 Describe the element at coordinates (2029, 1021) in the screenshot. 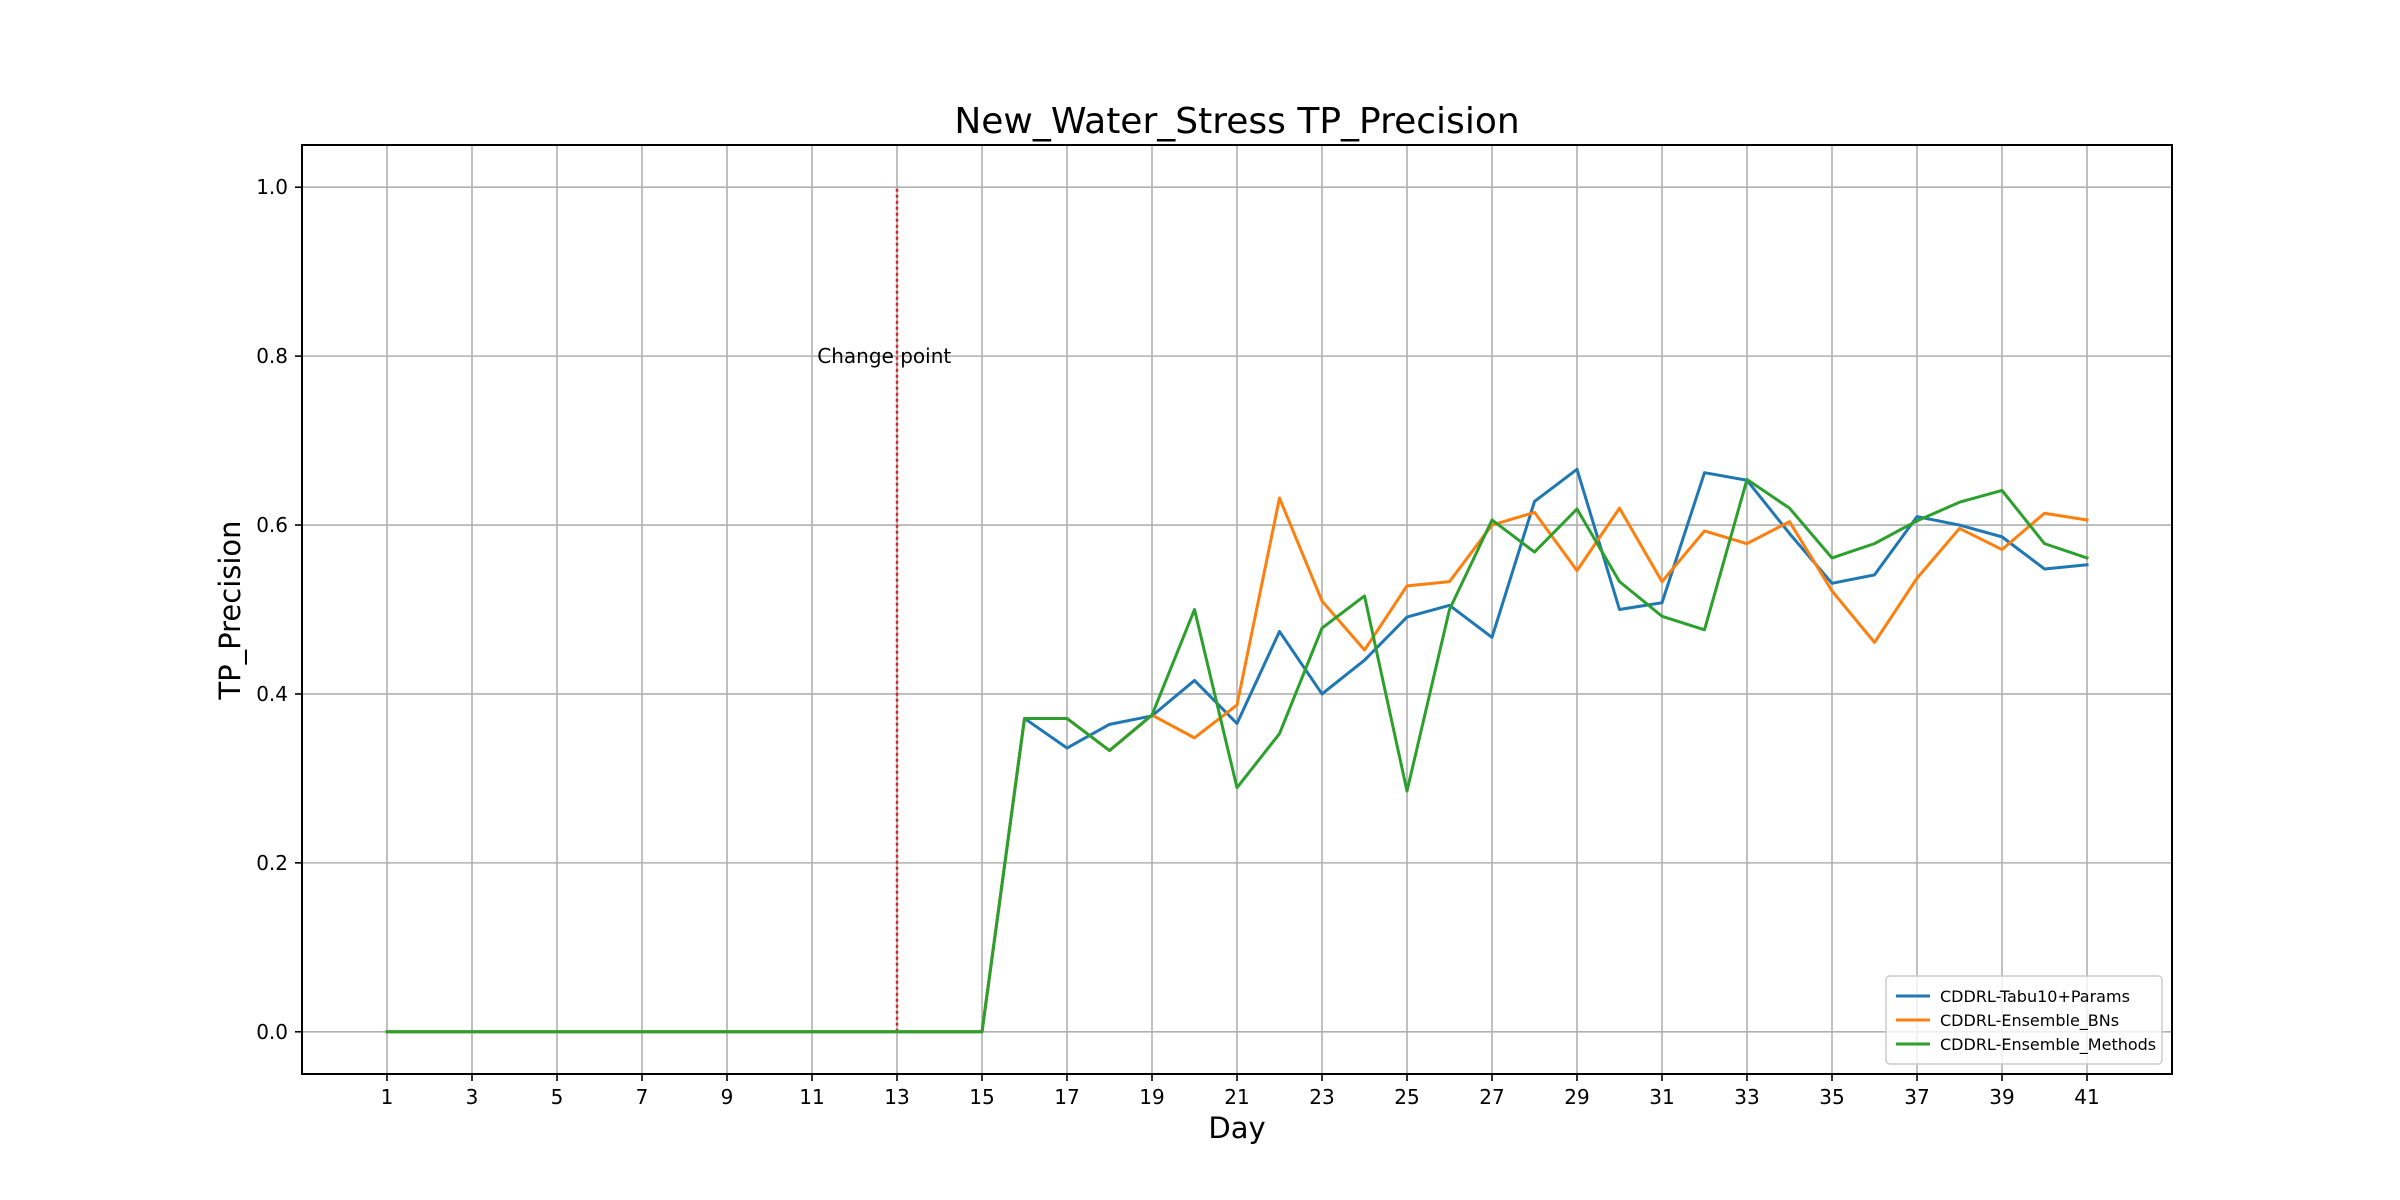

I see `legend-label: CDDRL-Ensemble_BNs` at that location.